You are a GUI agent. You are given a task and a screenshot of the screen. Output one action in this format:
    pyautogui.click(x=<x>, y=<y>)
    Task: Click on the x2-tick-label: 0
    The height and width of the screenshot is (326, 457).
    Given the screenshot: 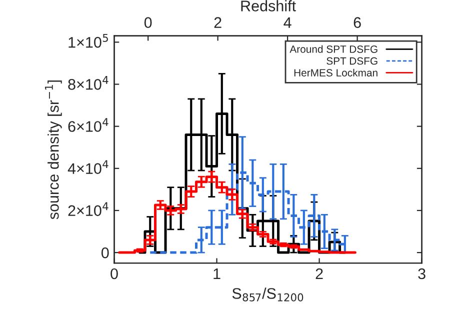 What is the action you would take?
    pyautogui.click(x=148, y=22)
    